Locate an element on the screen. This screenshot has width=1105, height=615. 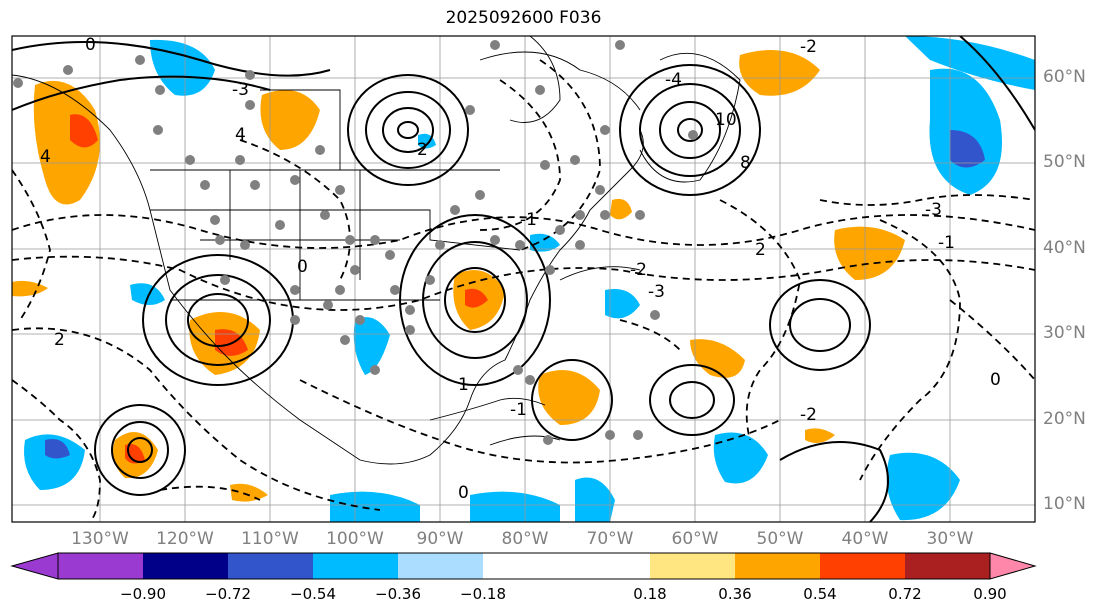
contour-label: 1 is located at coordinates (463, 385).